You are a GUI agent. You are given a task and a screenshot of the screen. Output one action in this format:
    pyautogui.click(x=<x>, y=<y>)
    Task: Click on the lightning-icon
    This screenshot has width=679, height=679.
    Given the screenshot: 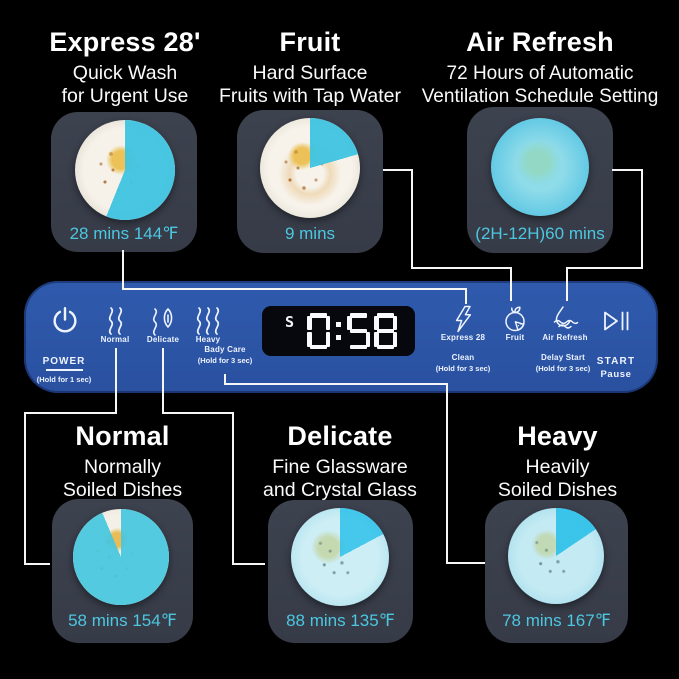 What is the action you would take?
    pyautogui.click(x=463, y=319)
    